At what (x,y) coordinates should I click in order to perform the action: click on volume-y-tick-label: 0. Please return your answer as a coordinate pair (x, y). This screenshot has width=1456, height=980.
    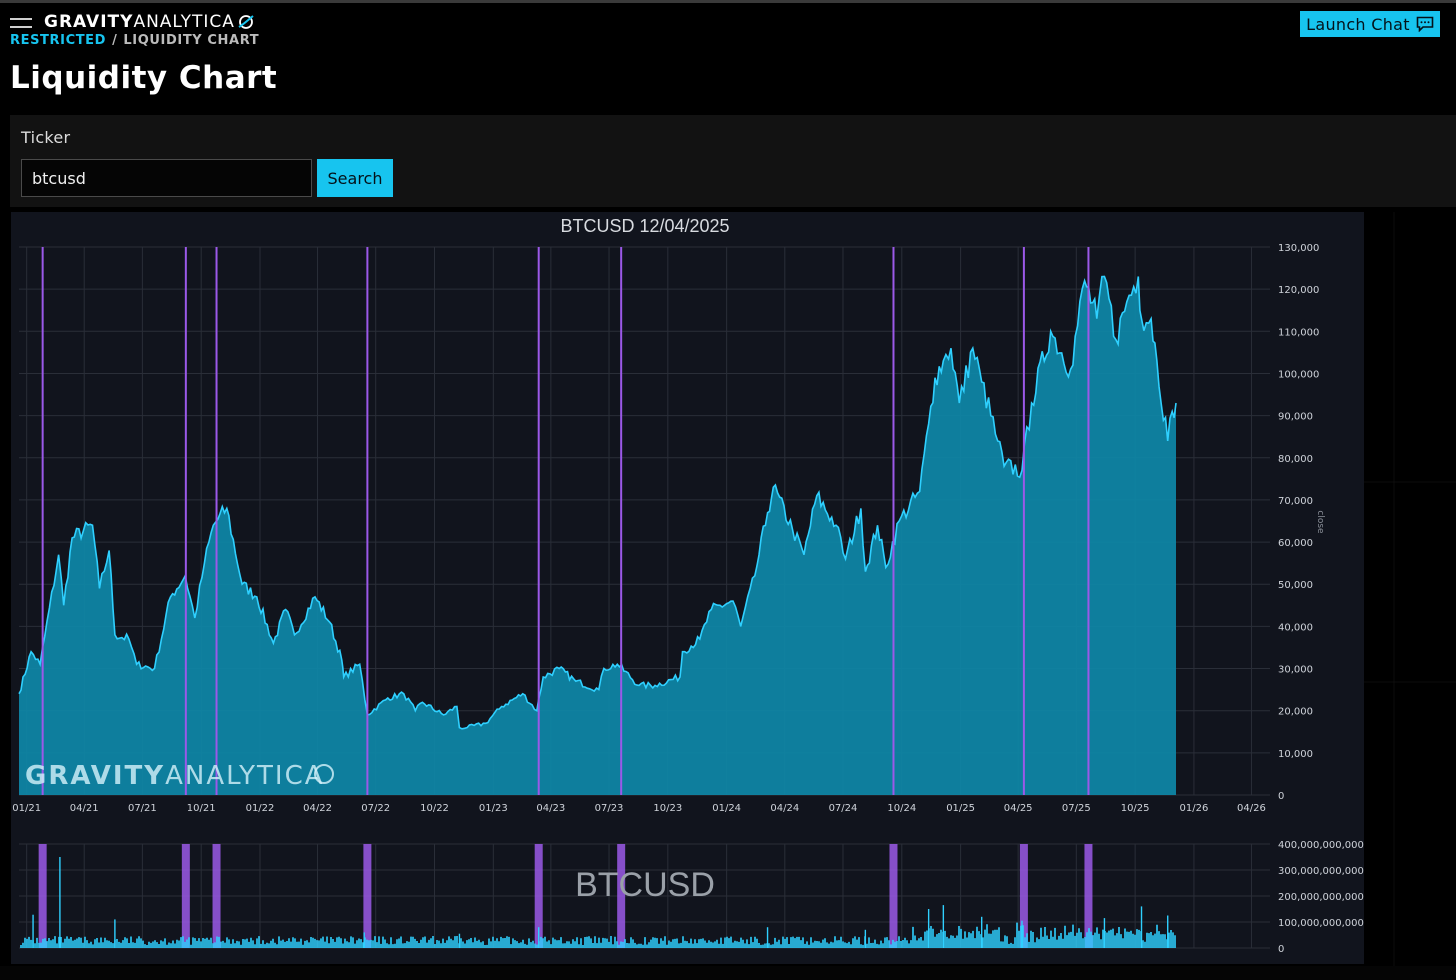
    Looking at the image, I should click on (1281, 949).